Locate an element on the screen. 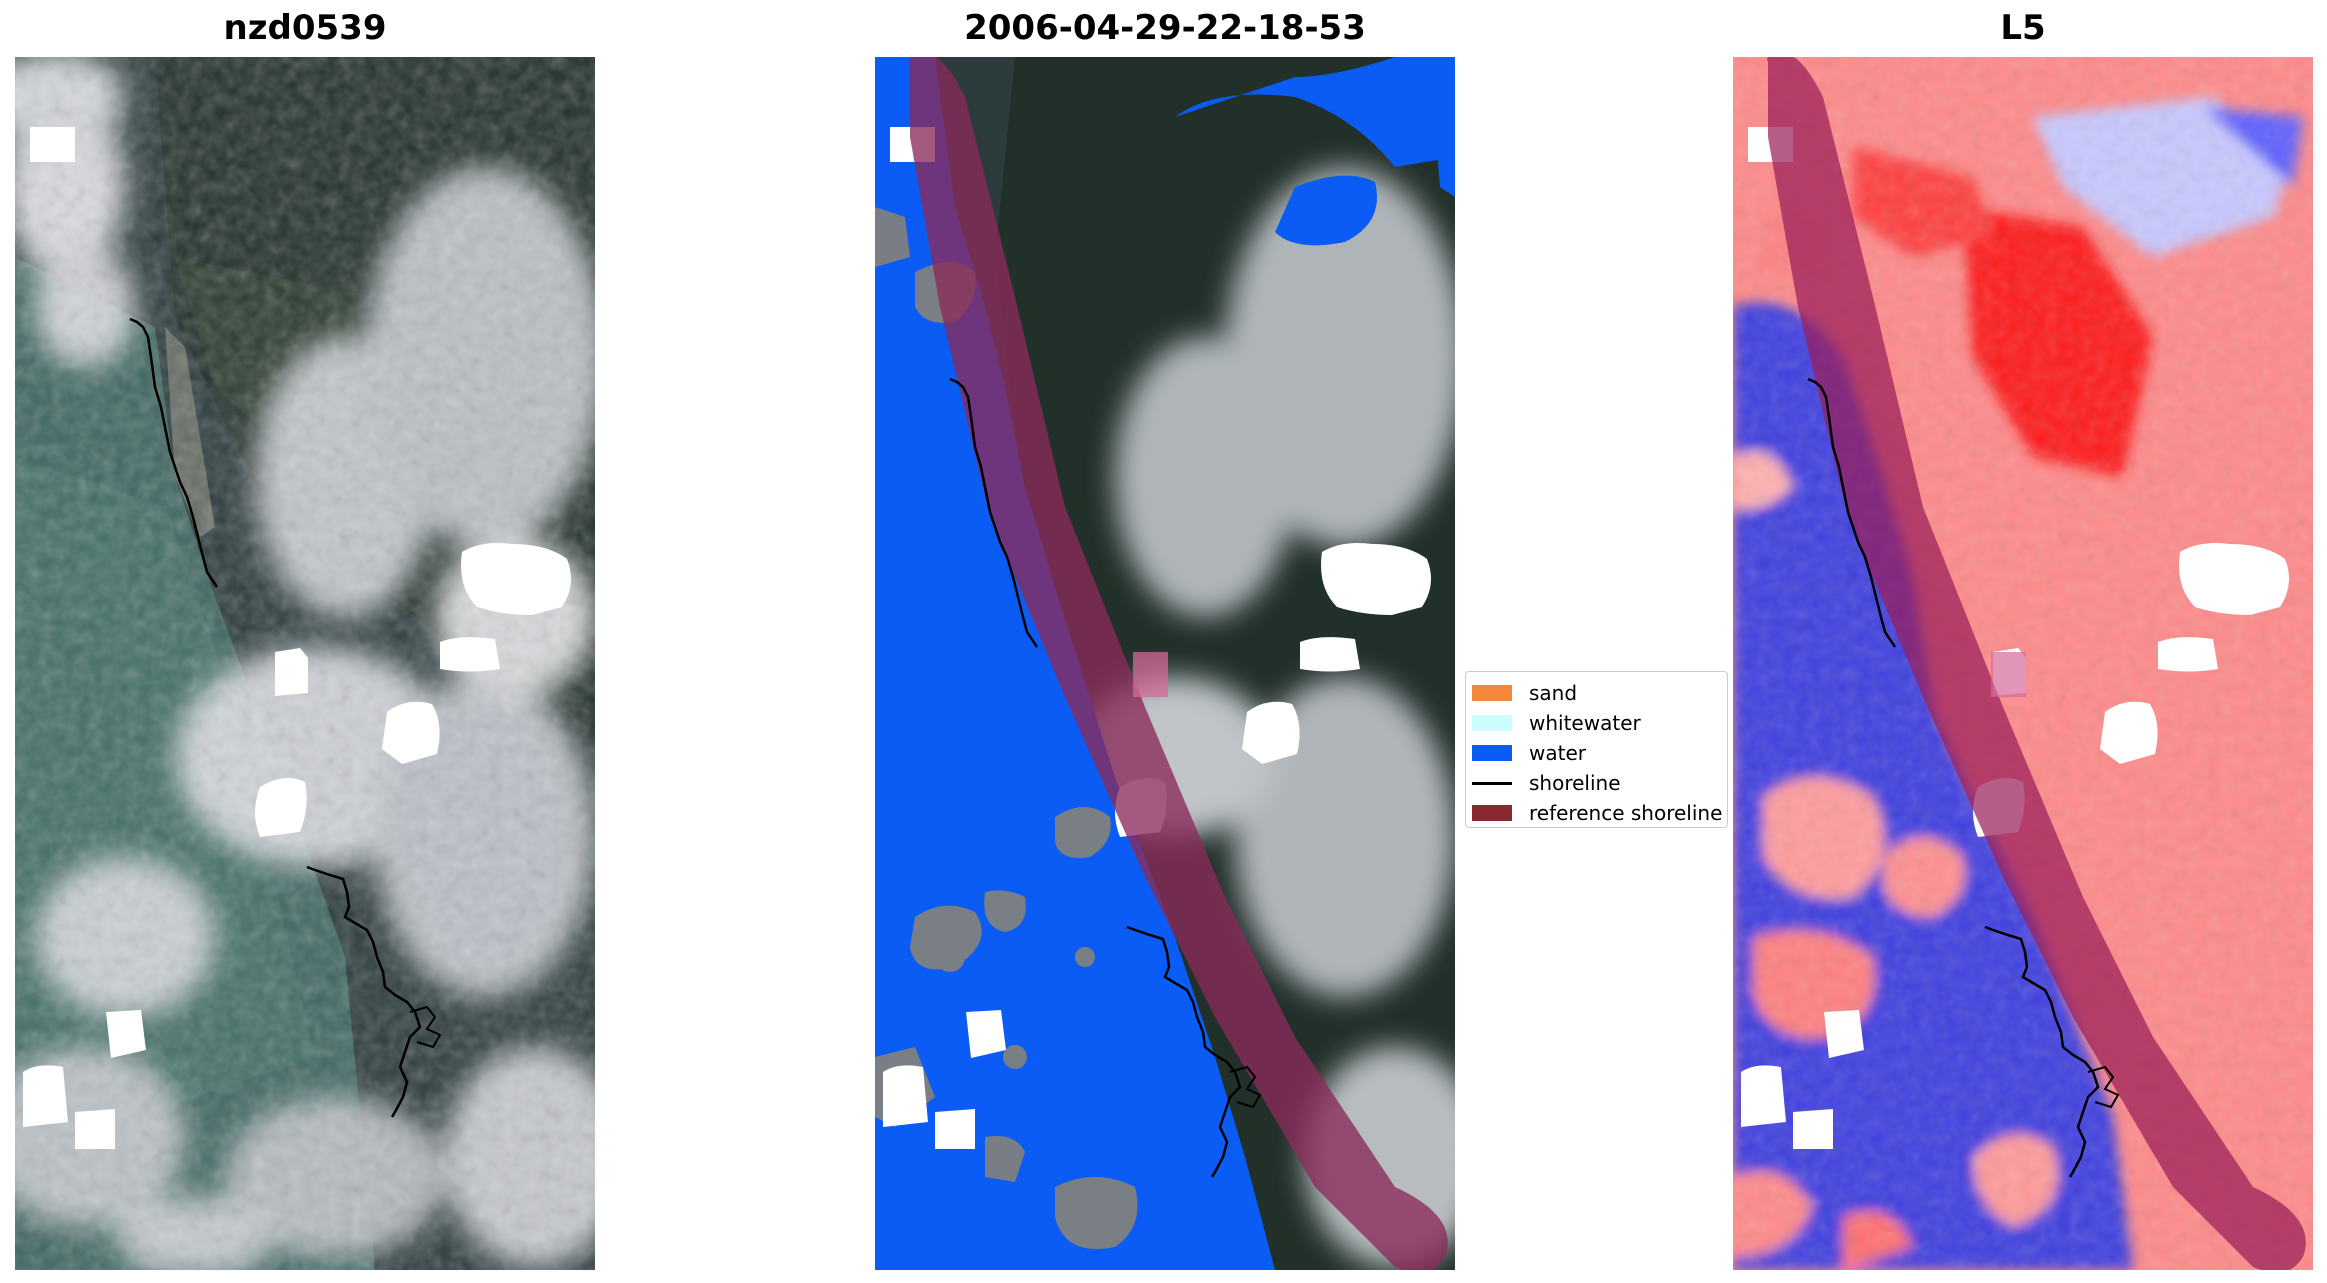 The width and height of the screenshot is (2327, 1283). panel-title-index: L5 is located at coordinates (2023, 28).